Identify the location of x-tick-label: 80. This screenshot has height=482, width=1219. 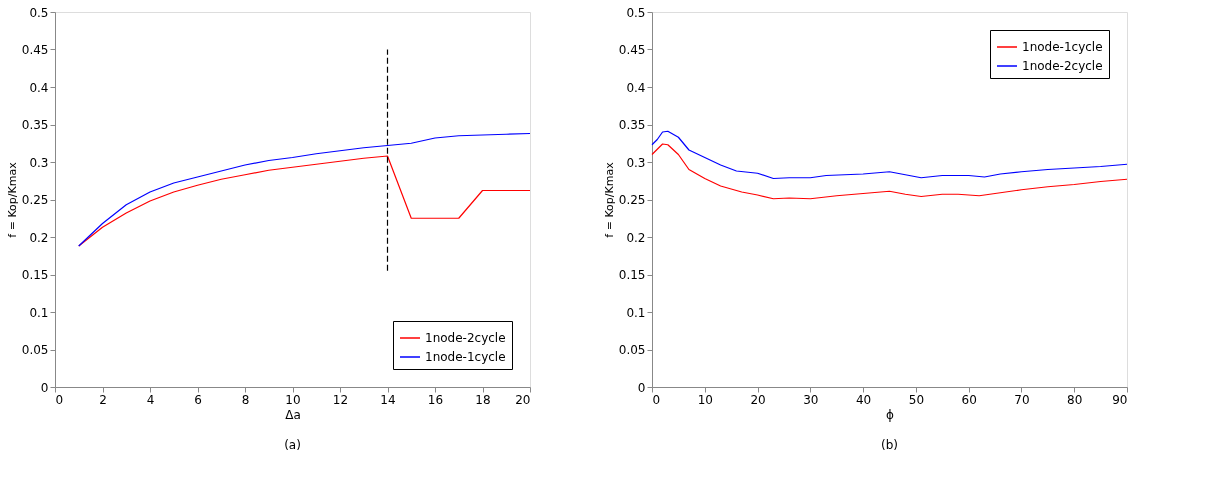
(1075, 399).